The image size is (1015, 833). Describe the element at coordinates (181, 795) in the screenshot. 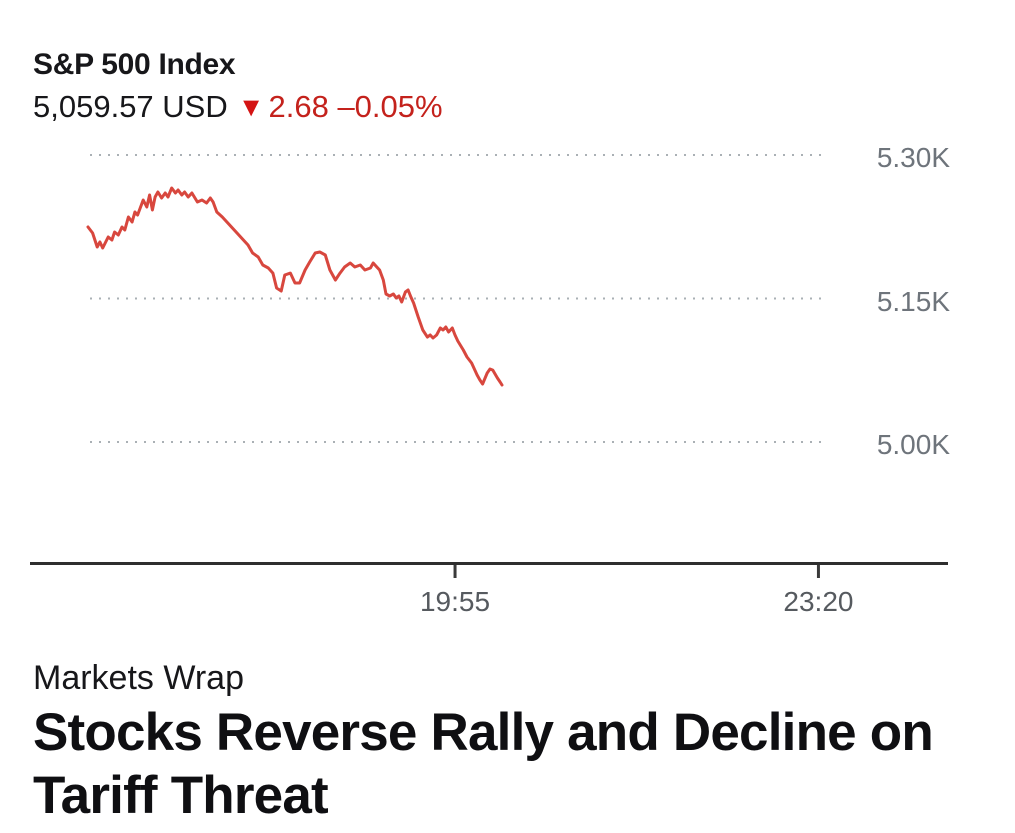

I see `headline-line-2: Tariff Threat` at that location.